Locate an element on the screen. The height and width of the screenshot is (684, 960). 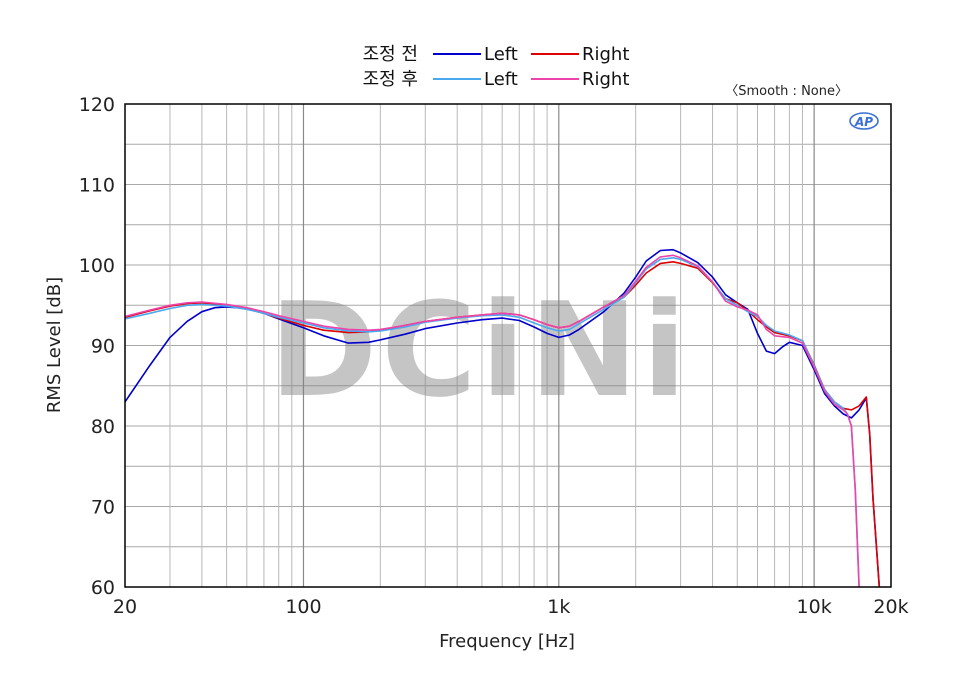
x-tick-label: 20 is located at coordinates (125, 607).